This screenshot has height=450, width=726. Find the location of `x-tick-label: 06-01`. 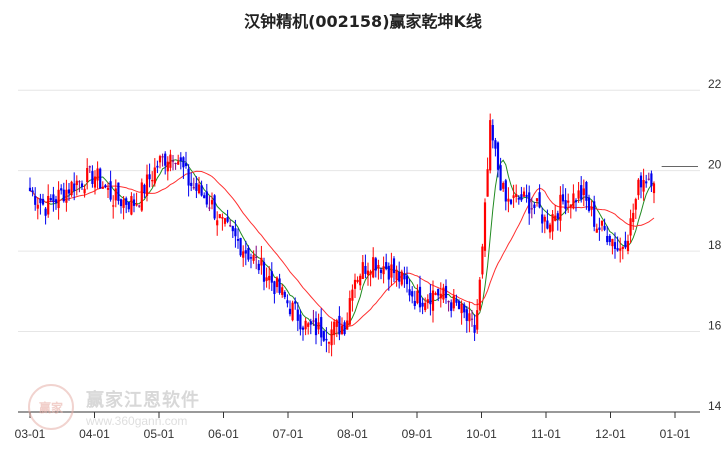

x-tick-label: 06-01 is located at coordinates (223, 434).